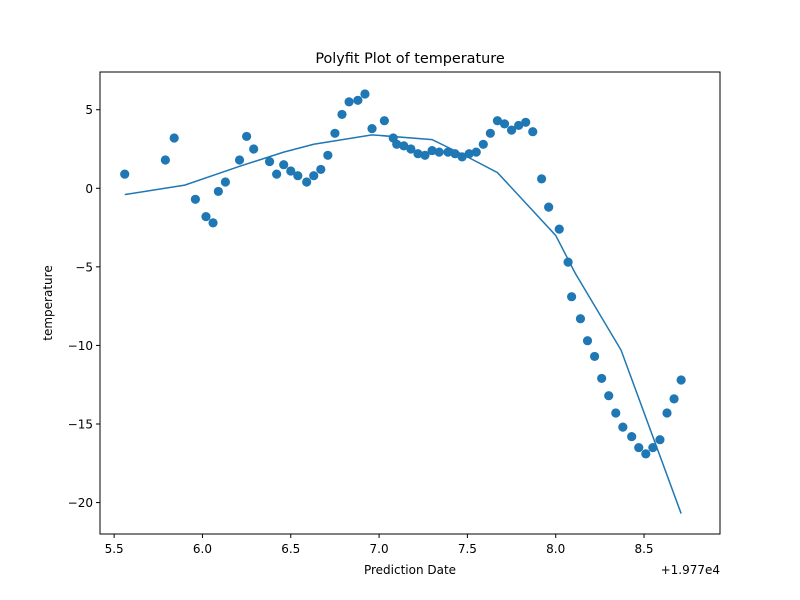  What do you see at coordinates (690, 570) in the screenshot?
I see `x-axis-offset-label: +1.977e4` at bounding box center [690, 570].